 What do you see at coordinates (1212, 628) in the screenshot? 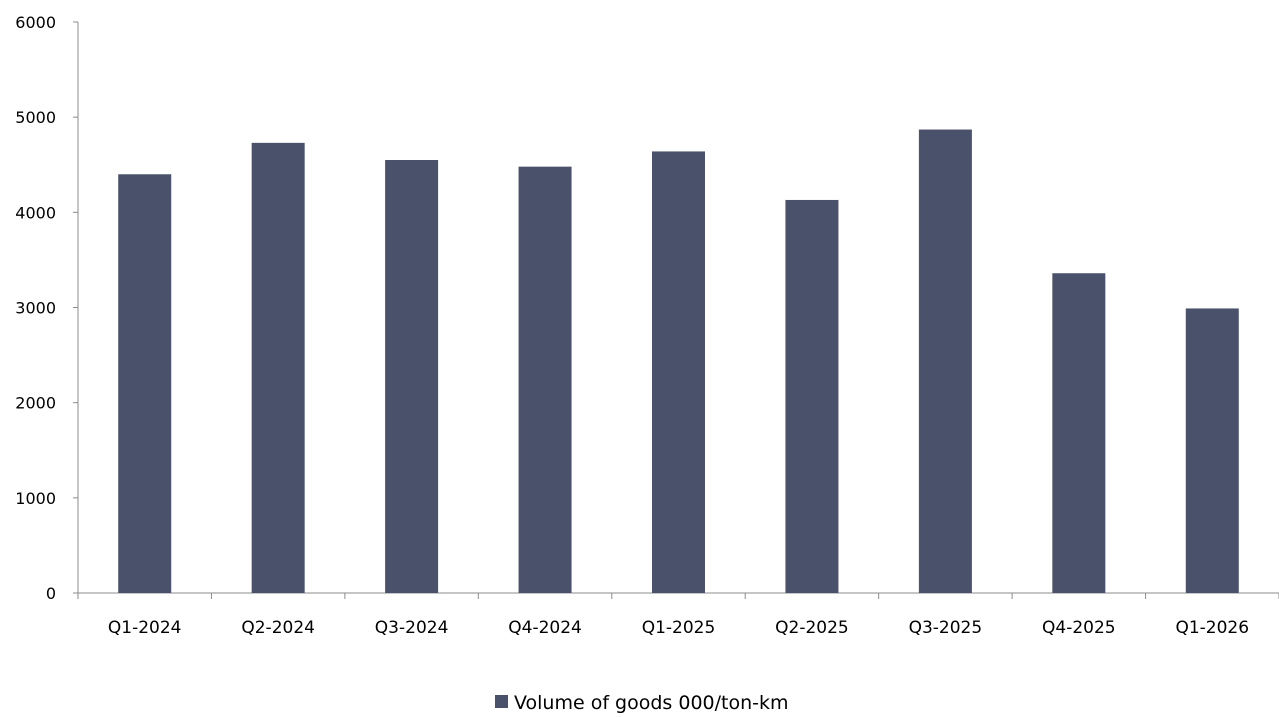
I see `x-tick-label: Q1-2026` at bounding box center [1212, 628].